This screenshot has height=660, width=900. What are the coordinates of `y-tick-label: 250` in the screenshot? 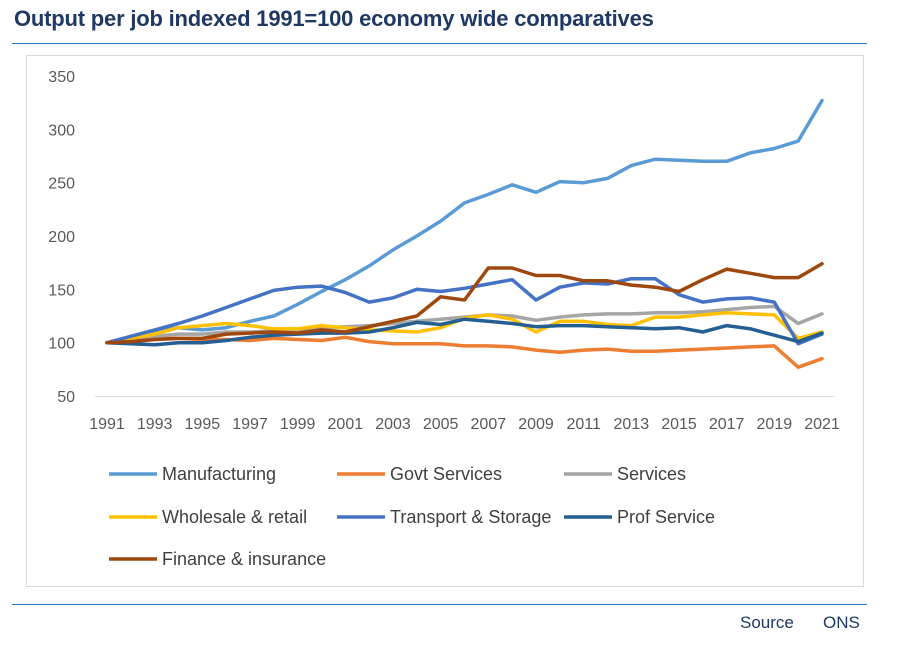 It's located at (61, 184).